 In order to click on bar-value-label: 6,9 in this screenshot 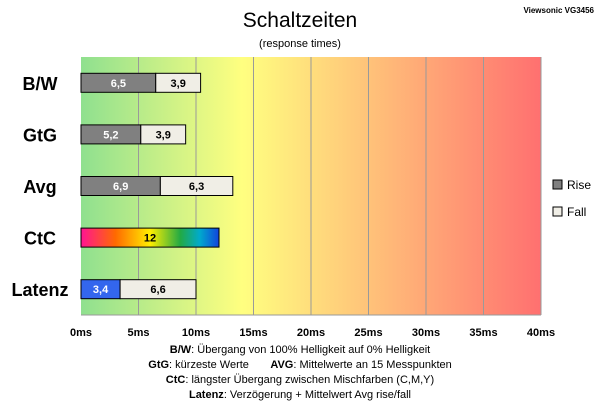, I will do `click(120, 187)`.